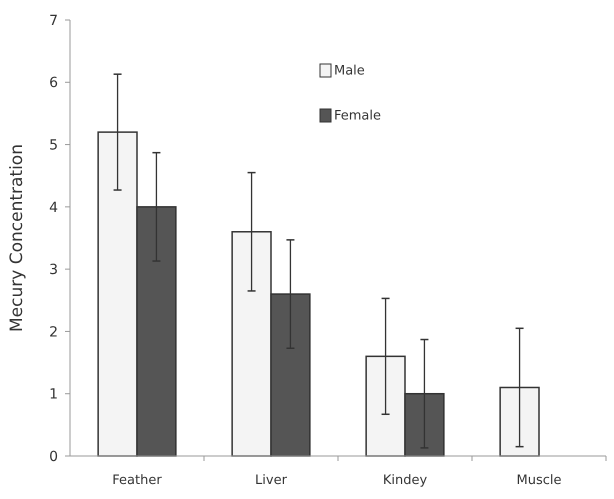  What do you see at coordinates (539, 480) in the screenshot?
I see `x-tick-label: Muscle` at bounding box center [539, 480].